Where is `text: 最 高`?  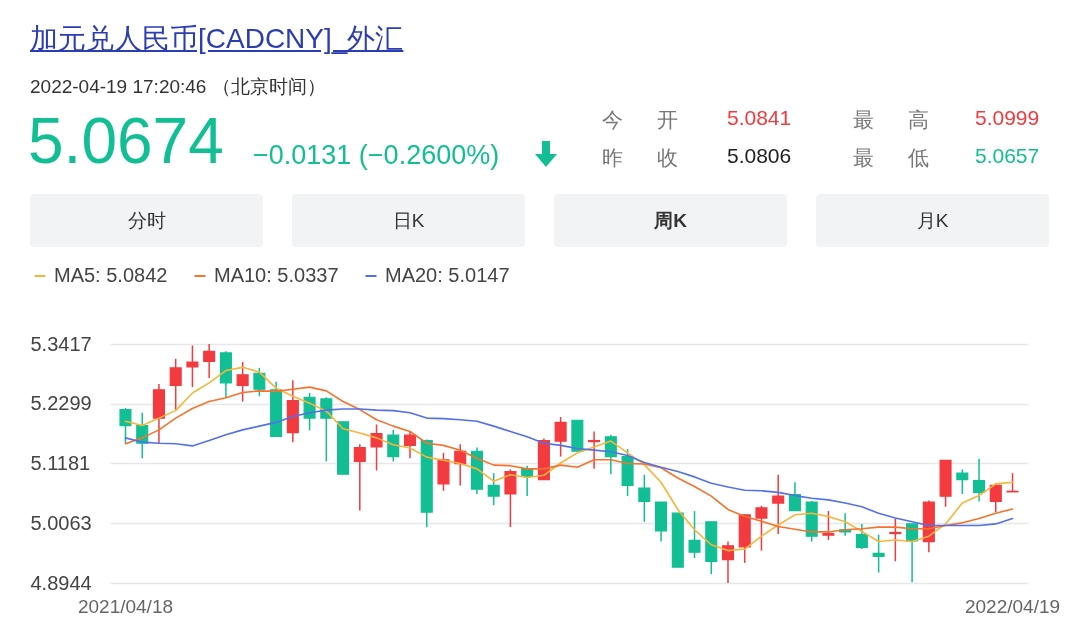
text: 最 高 is located at coordinates (898, 120).